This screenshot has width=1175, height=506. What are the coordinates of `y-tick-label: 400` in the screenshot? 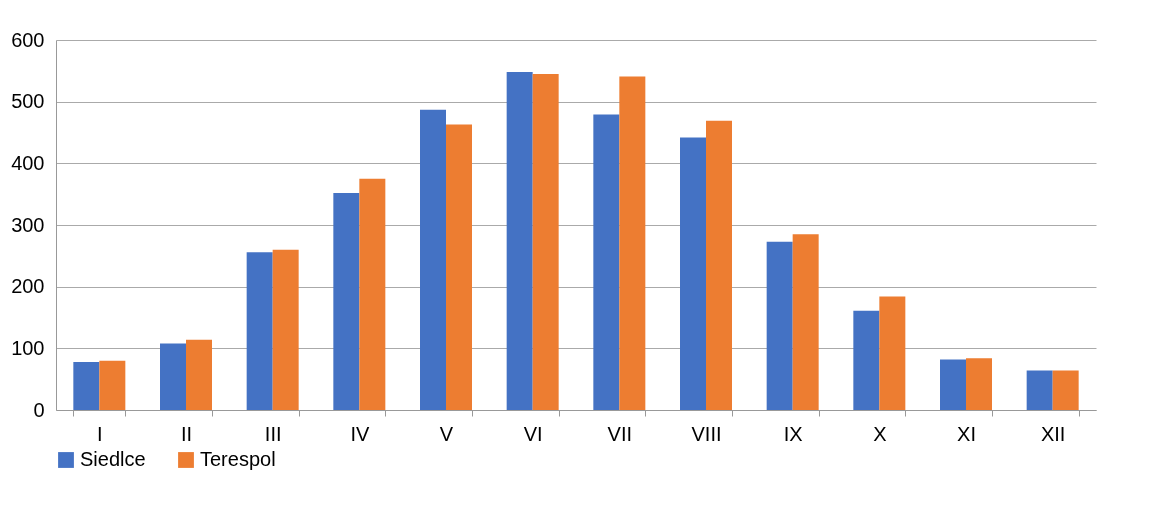 It's located at (28, 162).